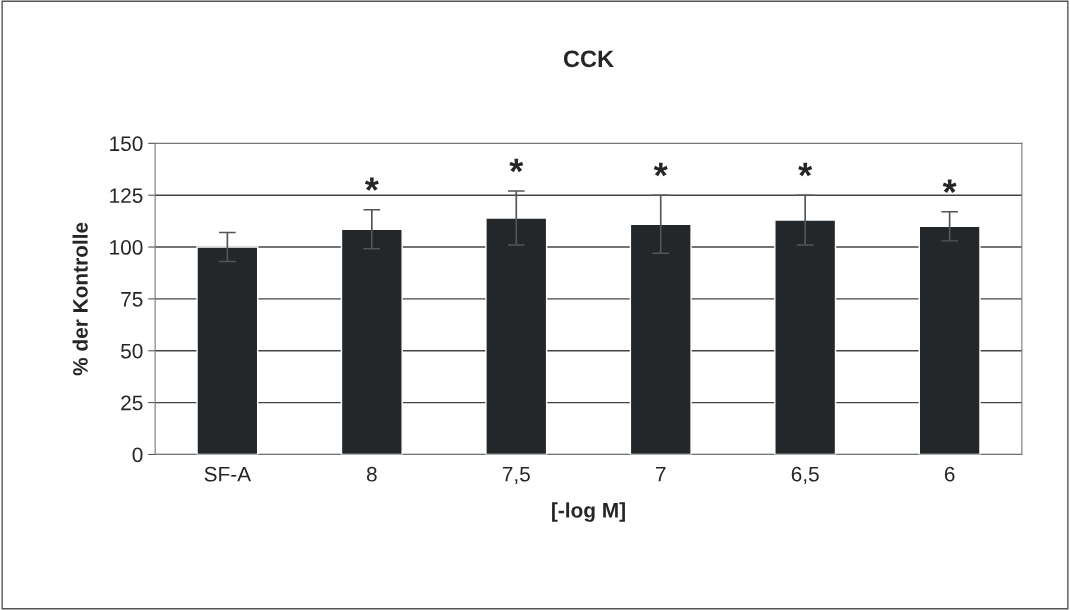 The image size is (1070, 610). What do you see at coordinates (132, 403) in the screenshot?
I see `y-tick-label: 25` at bounding box center [132, 403].